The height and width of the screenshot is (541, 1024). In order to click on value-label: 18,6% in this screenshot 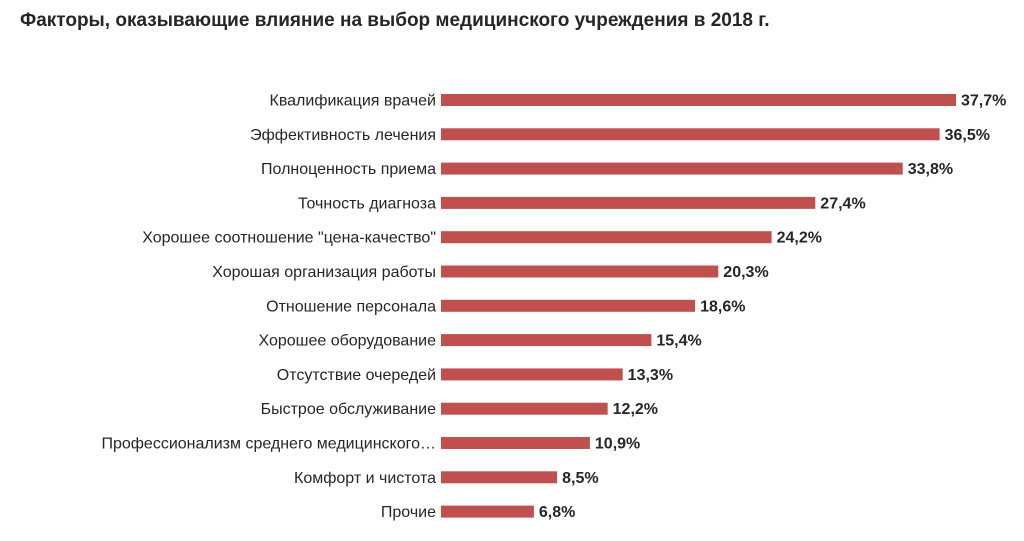, I will do `click(722, 306)`.